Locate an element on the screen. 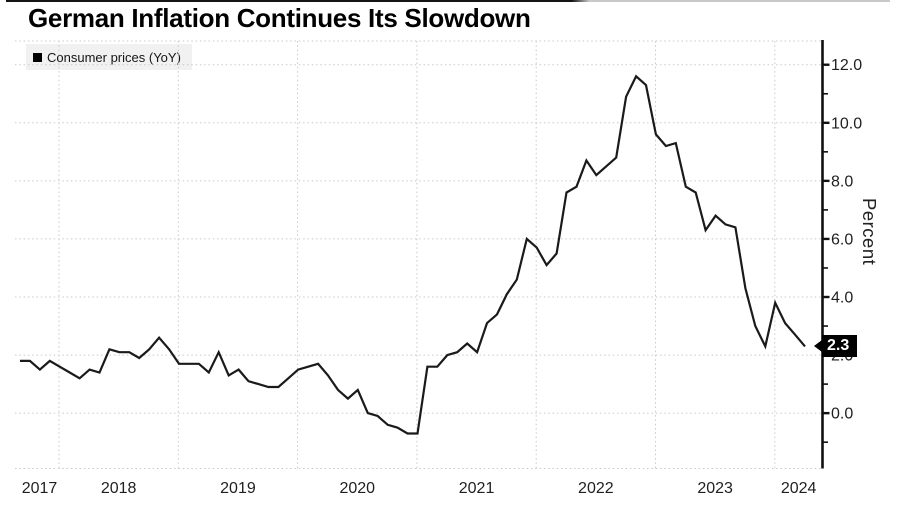  legend: Consumer prices (YoY) is located at coordinates (109, 57).